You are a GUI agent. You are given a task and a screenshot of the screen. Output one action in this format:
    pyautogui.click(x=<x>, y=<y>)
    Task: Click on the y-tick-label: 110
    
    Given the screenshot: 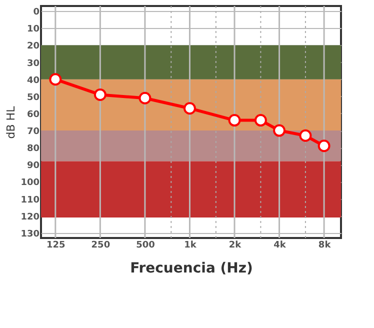 What is the action you would take?
    pyautogui.click(x=30, y=200)
    